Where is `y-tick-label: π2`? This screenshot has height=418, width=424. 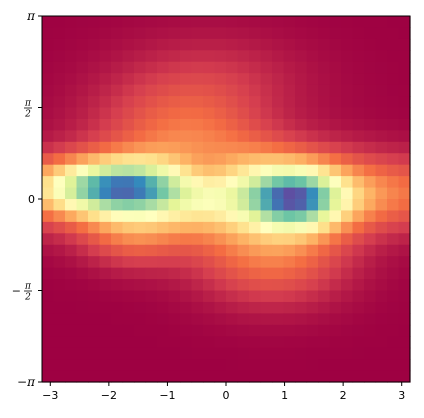 y-tick-label: π2 is located at coordinates (28, 108).